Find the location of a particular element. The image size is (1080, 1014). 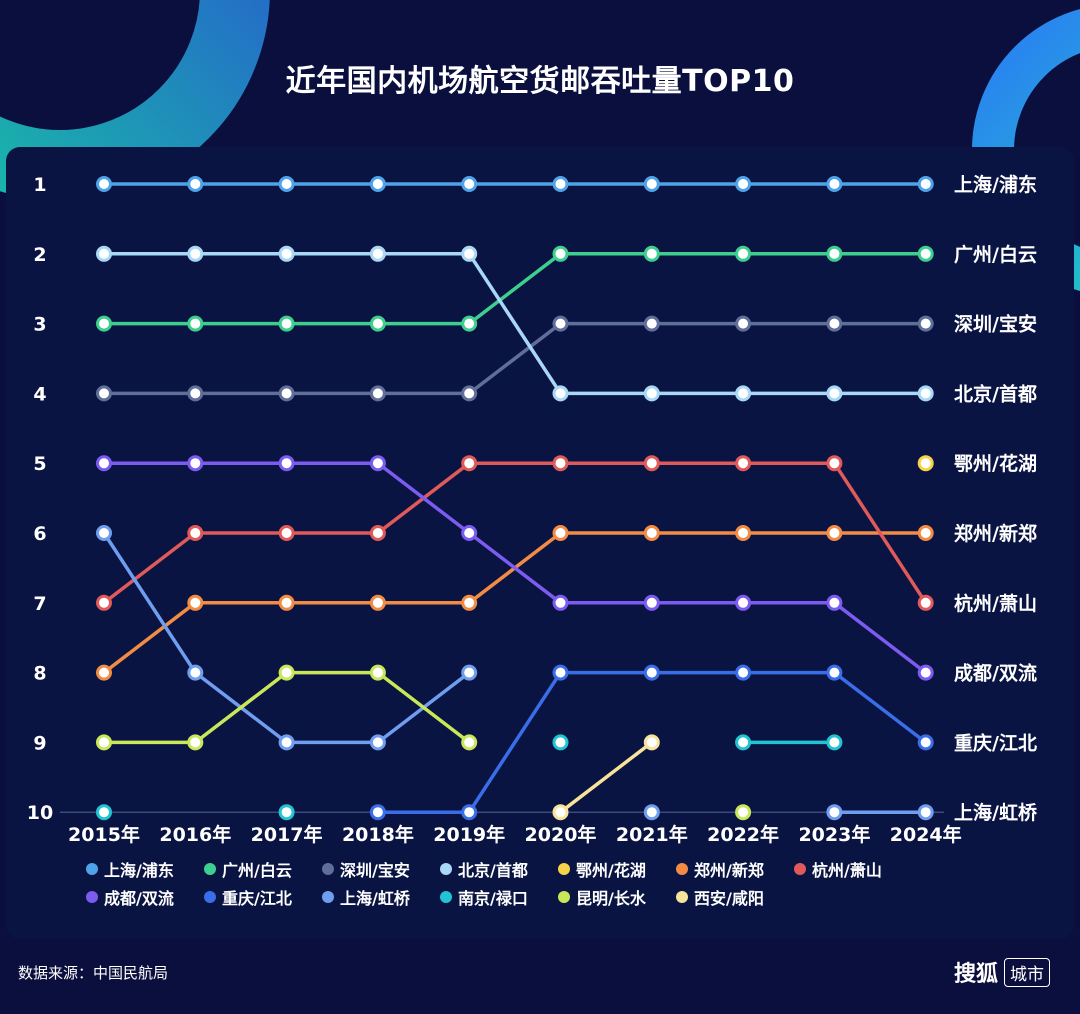

legend-label: 上海/虹桥 is located at coordinates (375, 898).